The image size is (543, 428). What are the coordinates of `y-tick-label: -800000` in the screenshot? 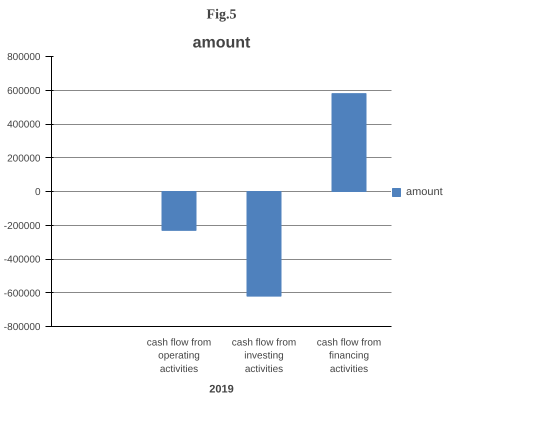 It's located at (22, 327).